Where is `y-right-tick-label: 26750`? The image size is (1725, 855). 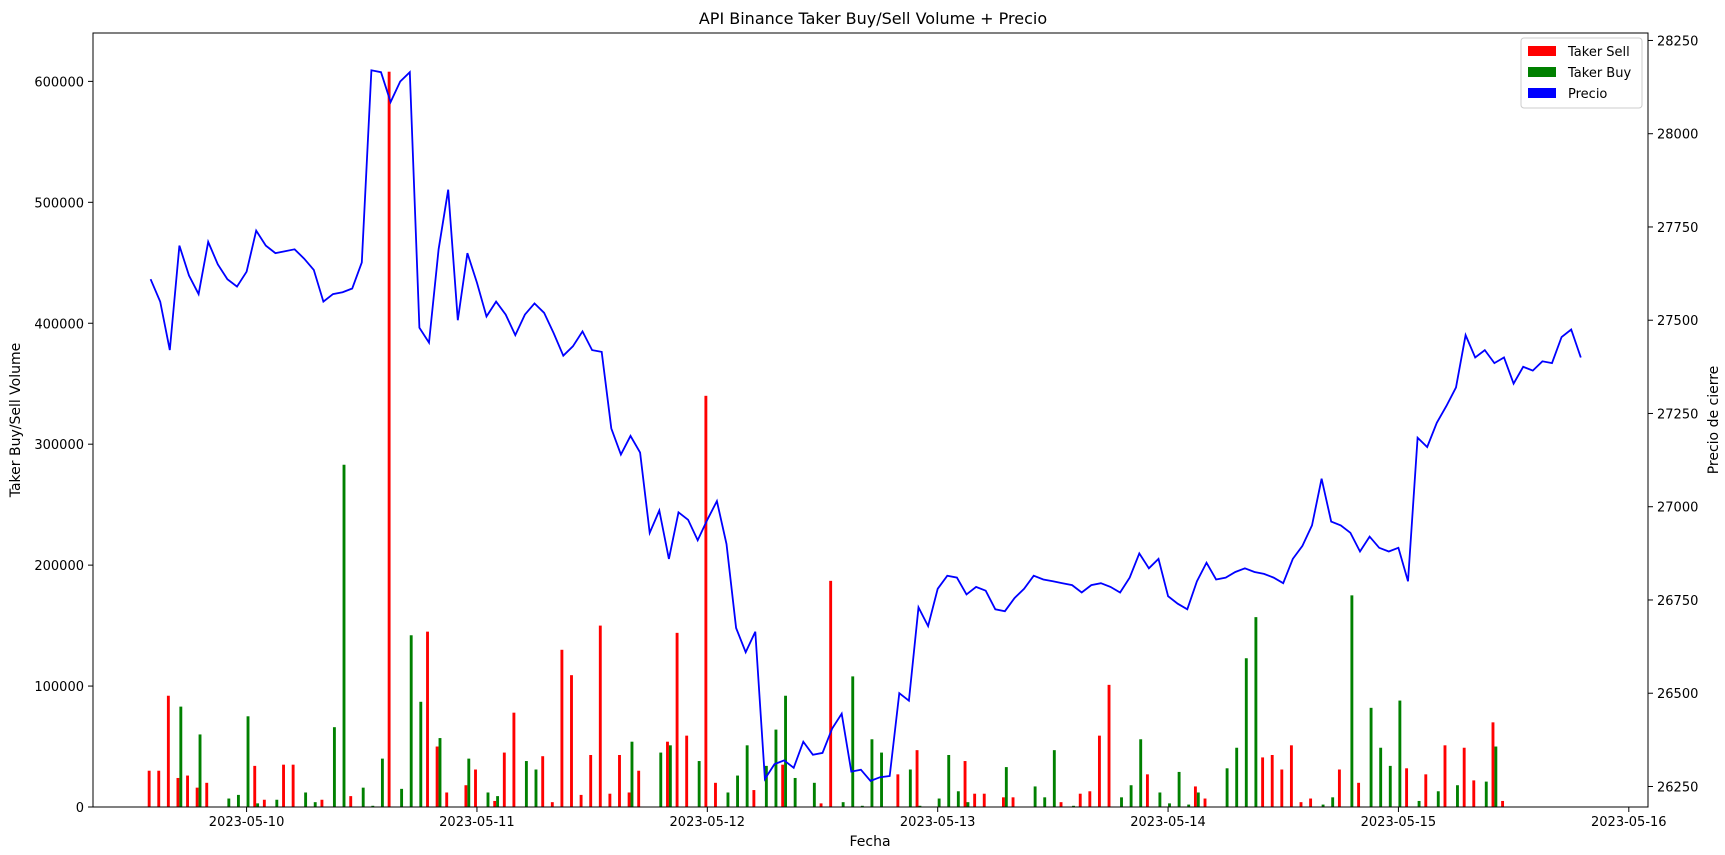 y-right-tick-label: 26750 is located at coordinates (1677, 601).